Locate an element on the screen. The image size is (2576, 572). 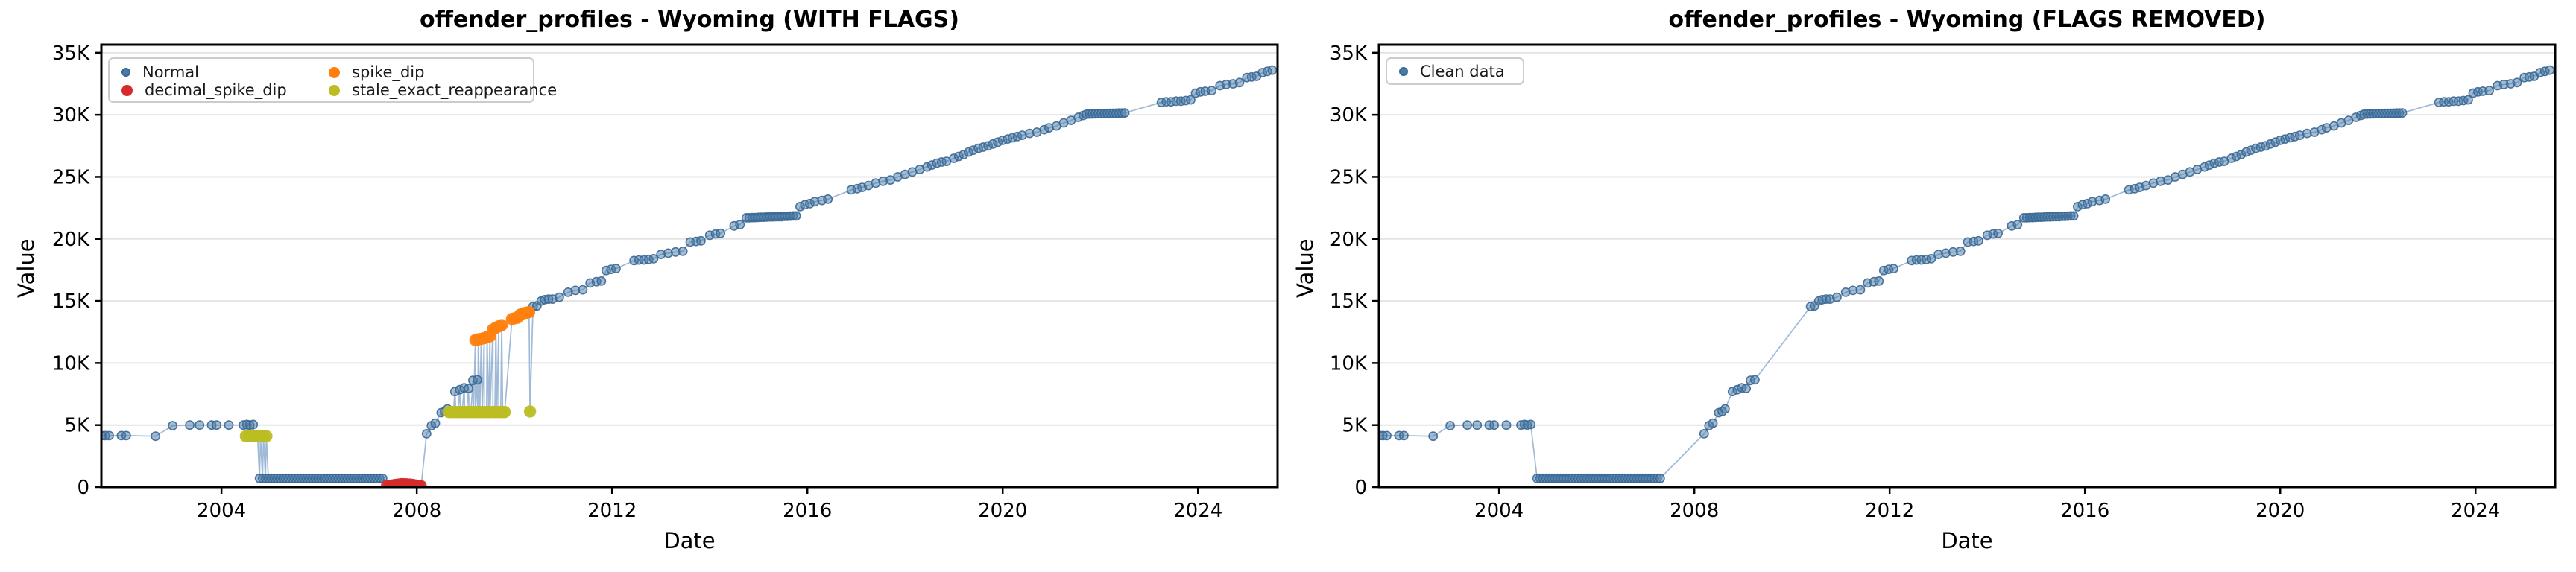
series-spike-dip is located at coordinates (502, 325).